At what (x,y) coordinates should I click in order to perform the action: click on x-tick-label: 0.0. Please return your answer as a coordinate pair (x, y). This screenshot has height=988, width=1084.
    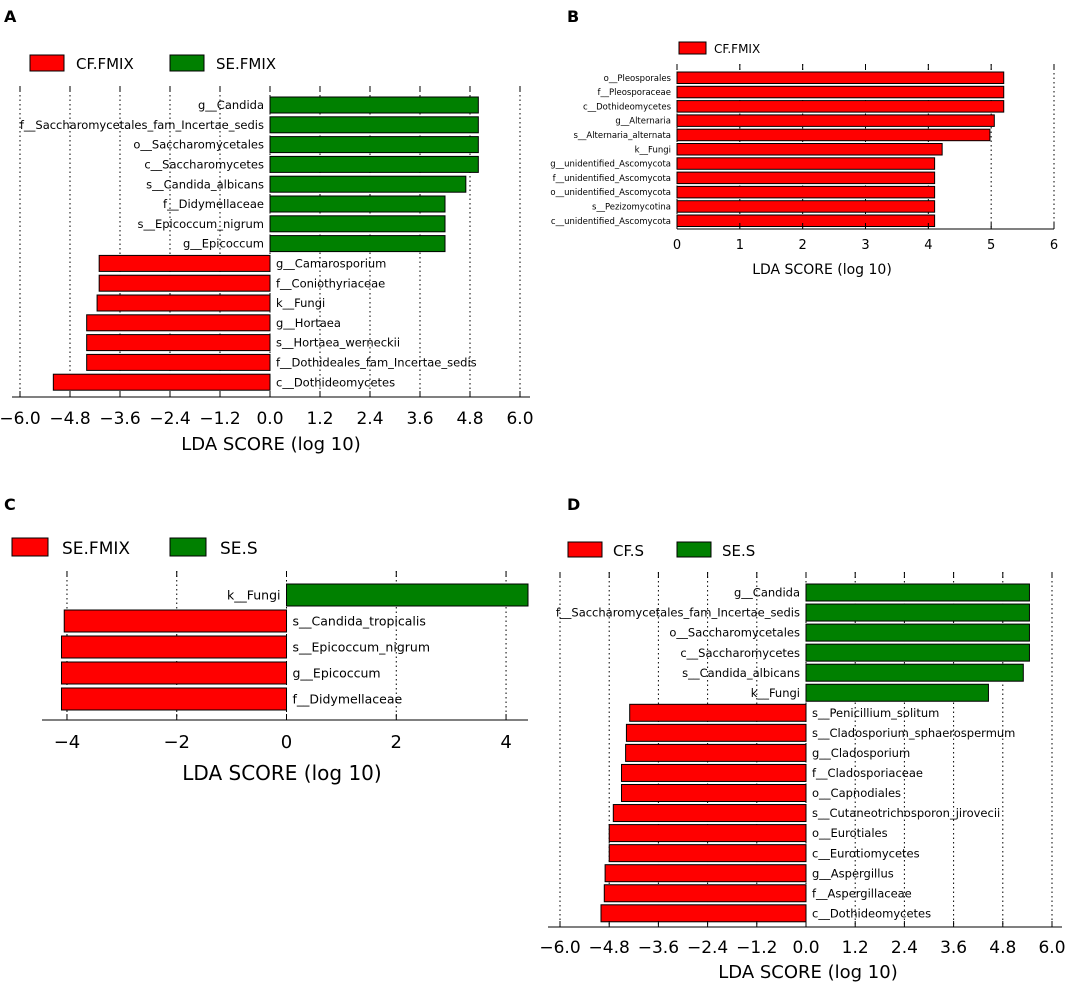
    Looking at the image, I should click on (805, 948).